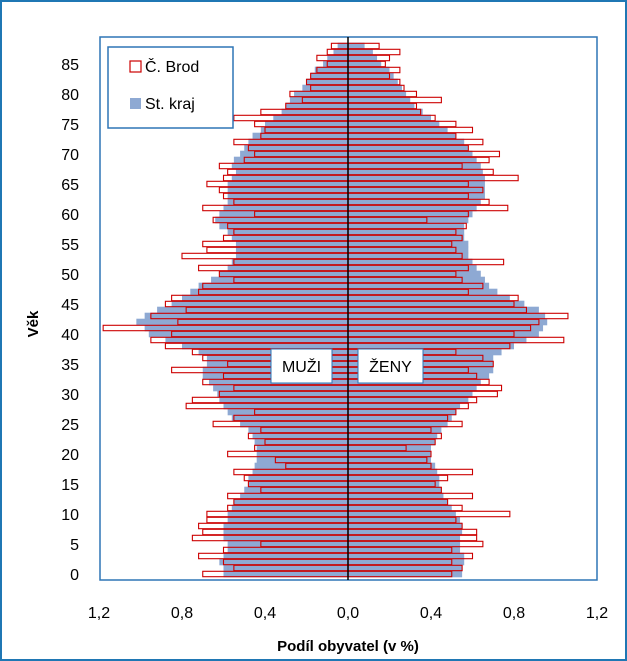 The image size is (627, 661). I want to click on y-tick-label-75: 75, so click(70, 125).